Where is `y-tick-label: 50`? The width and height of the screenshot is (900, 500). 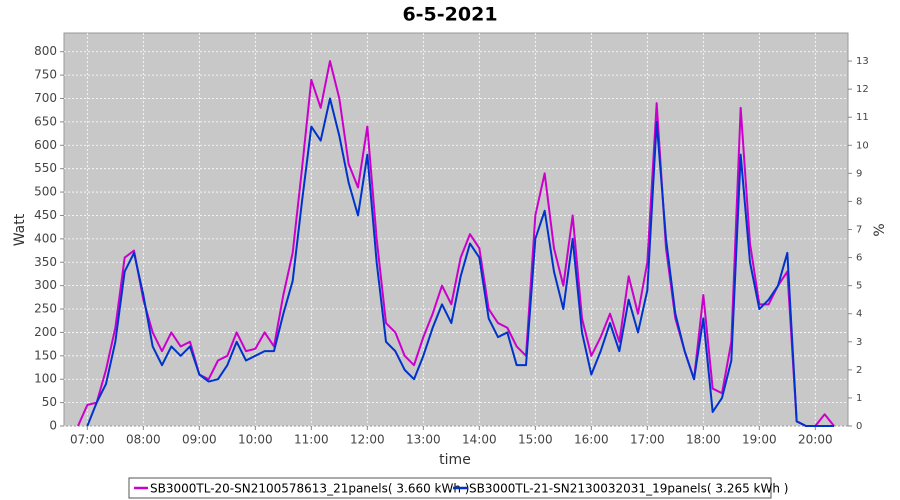 y-tick-label: 50 is located at coordinates (49, 402).